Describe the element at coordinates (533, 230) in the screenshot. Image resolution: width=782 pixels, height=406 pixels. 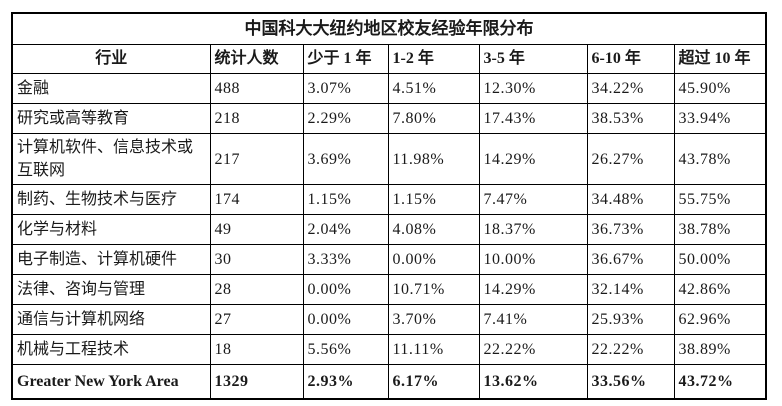
I see `percent-cell: 18.37%` at that location.